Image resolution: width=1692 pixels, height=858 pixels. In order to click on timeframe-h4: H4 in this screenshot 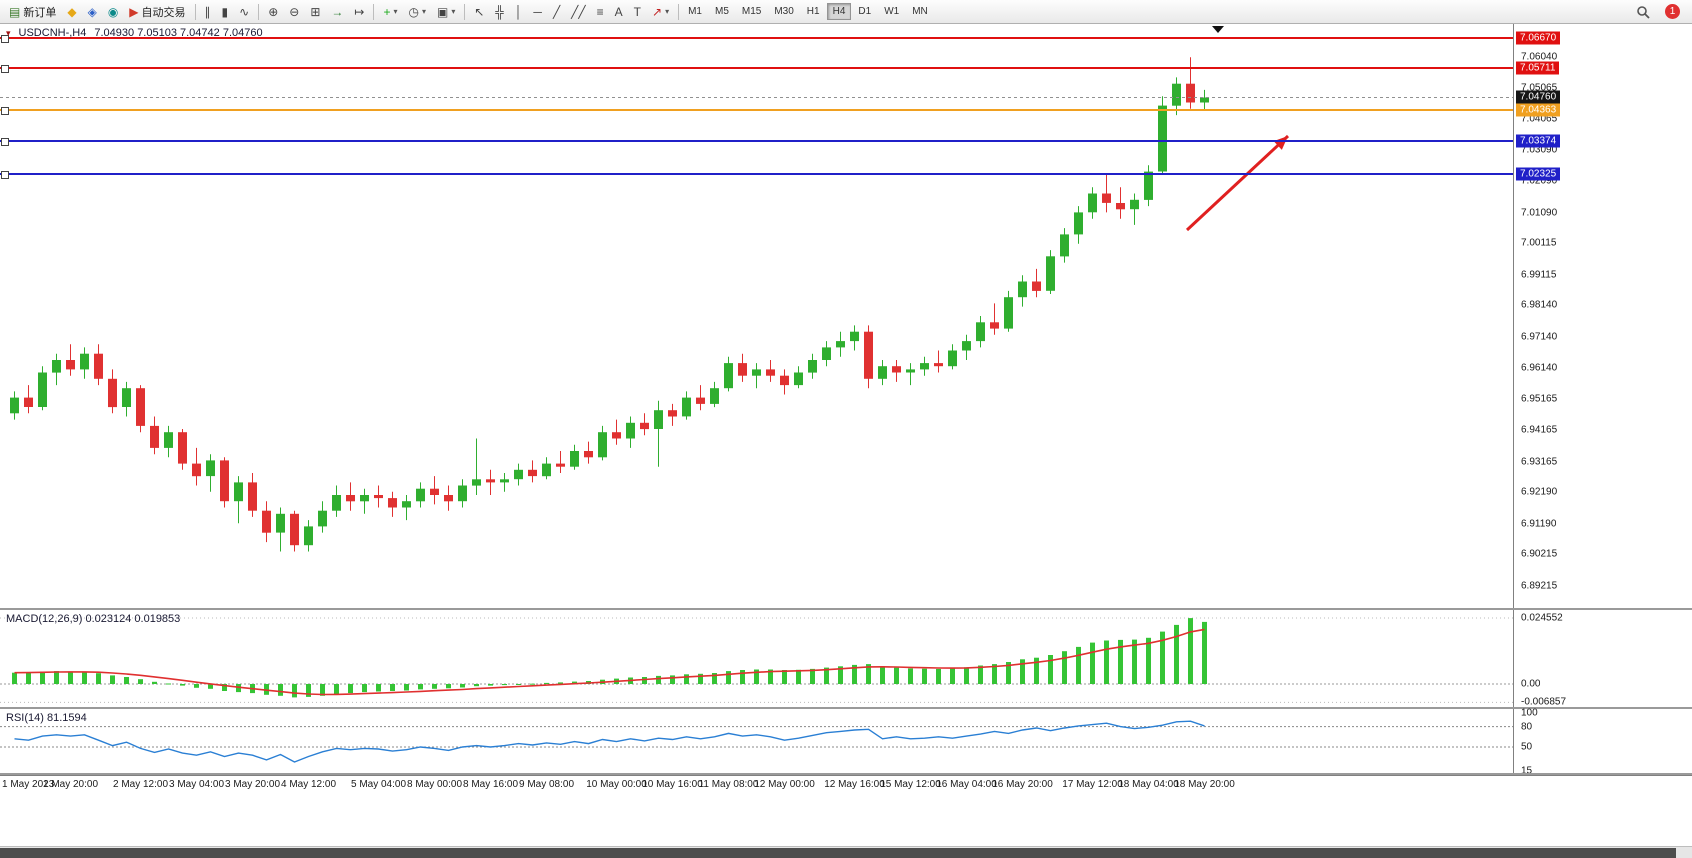, I will do `click(839, 11)`.